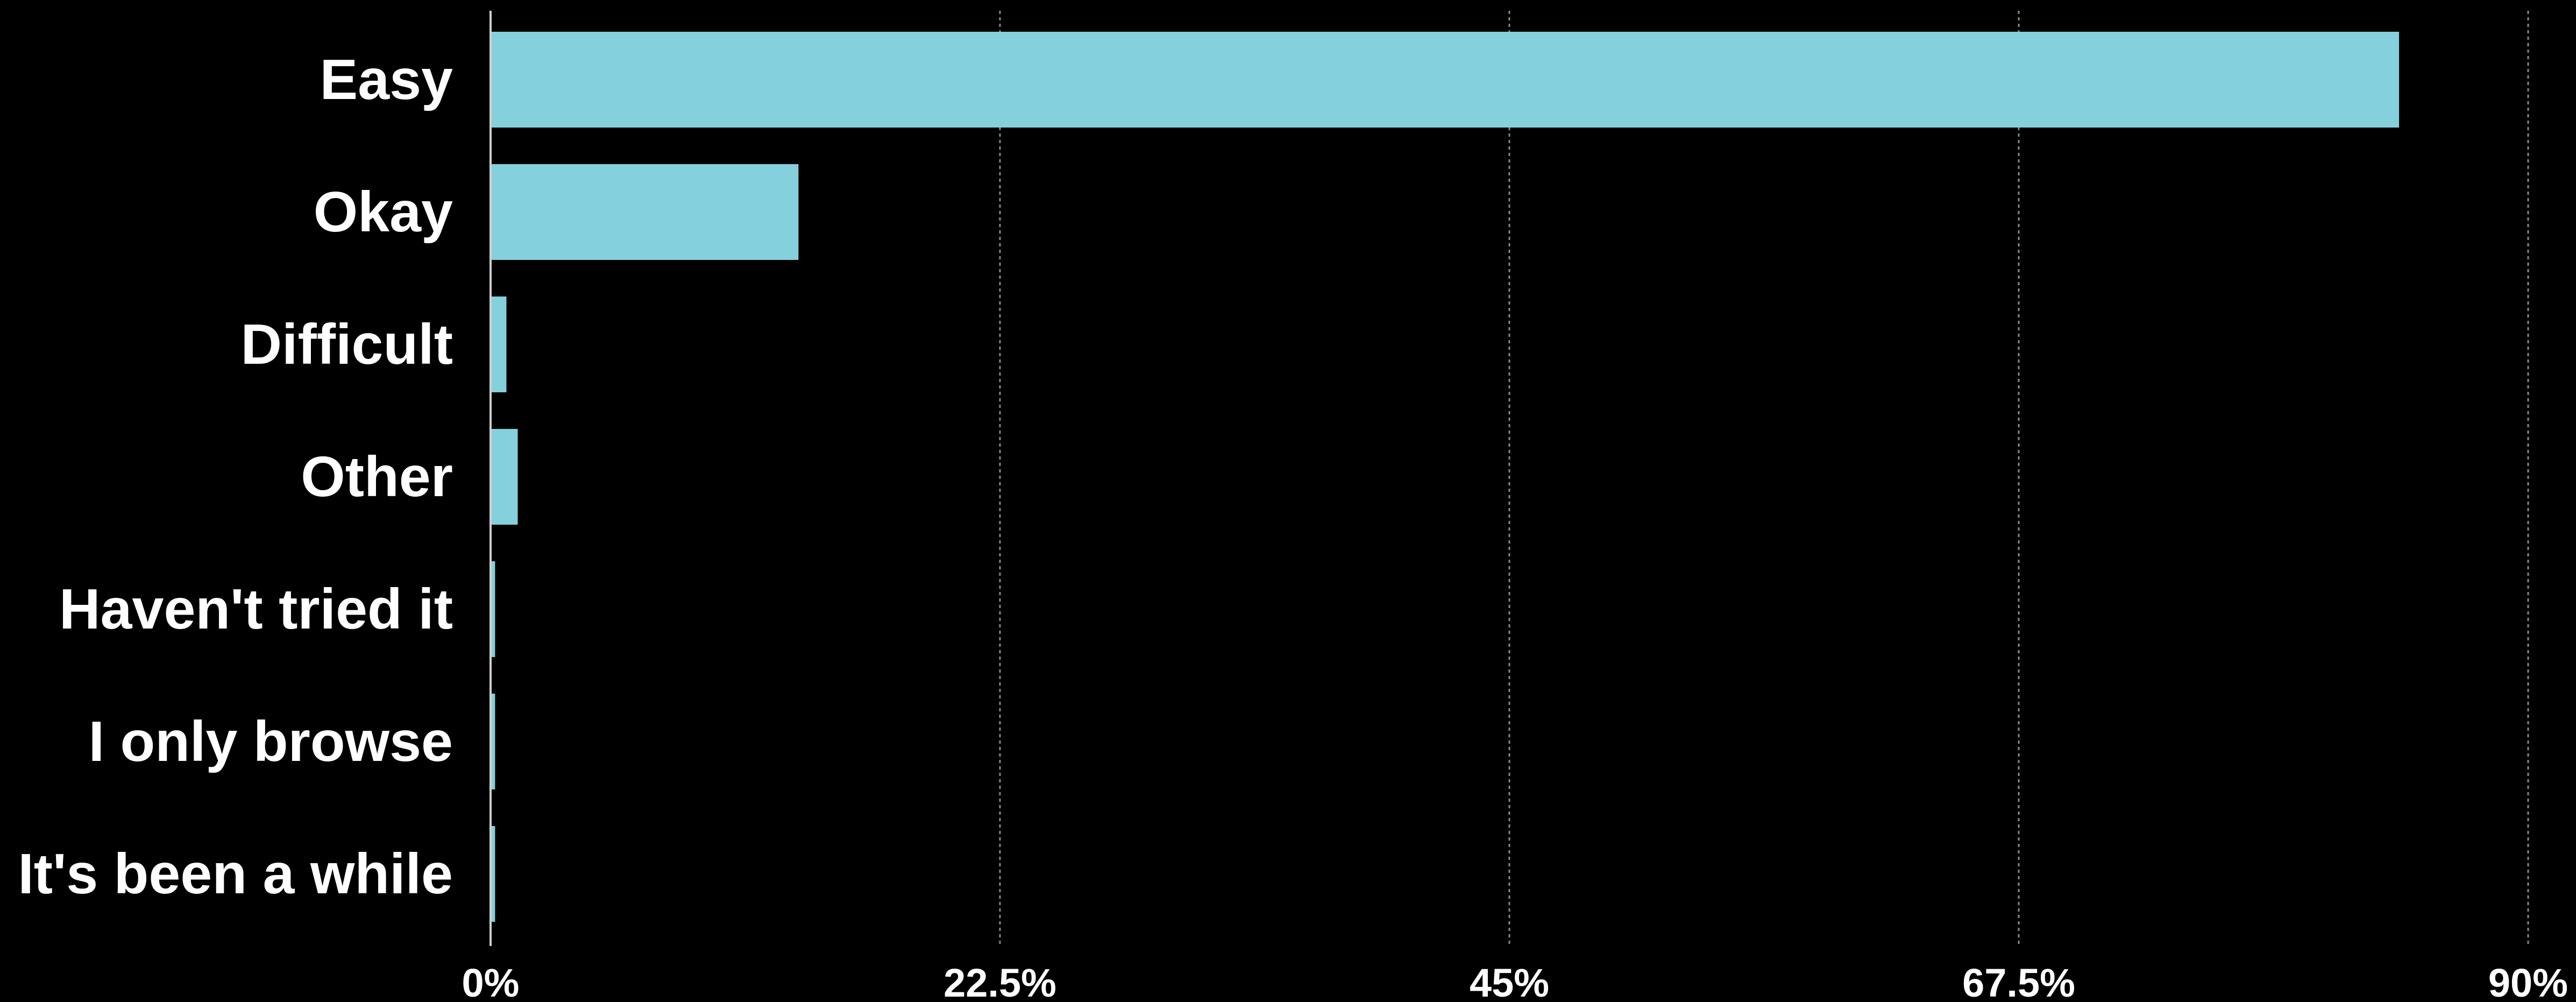 This screenshot has height=1002, width=2576. Describe the element at coordinates (386, 79) in the screenshot. I see `category-label: Easy` at that location.